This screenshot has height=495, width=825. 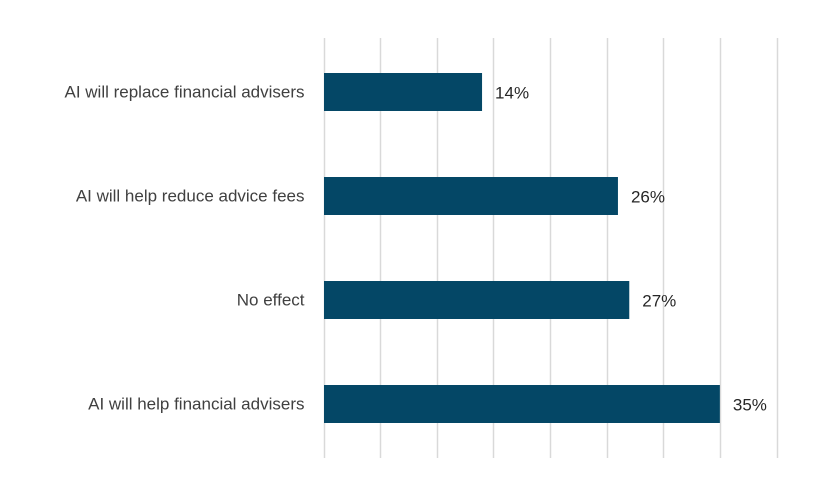 I want to click on category-label-3: No effect, so click(x=271, y=300).